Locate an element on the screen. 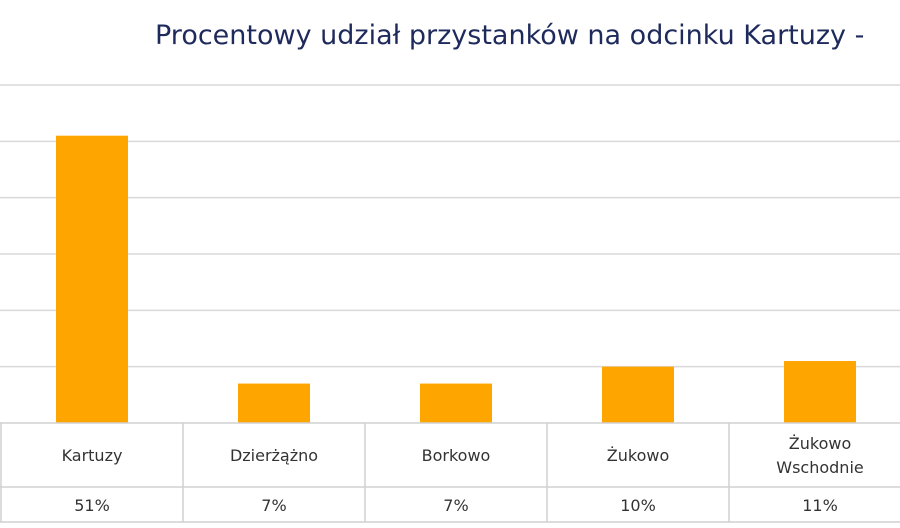  category-label: Dzierżążno is located at coordinates (274, 455).